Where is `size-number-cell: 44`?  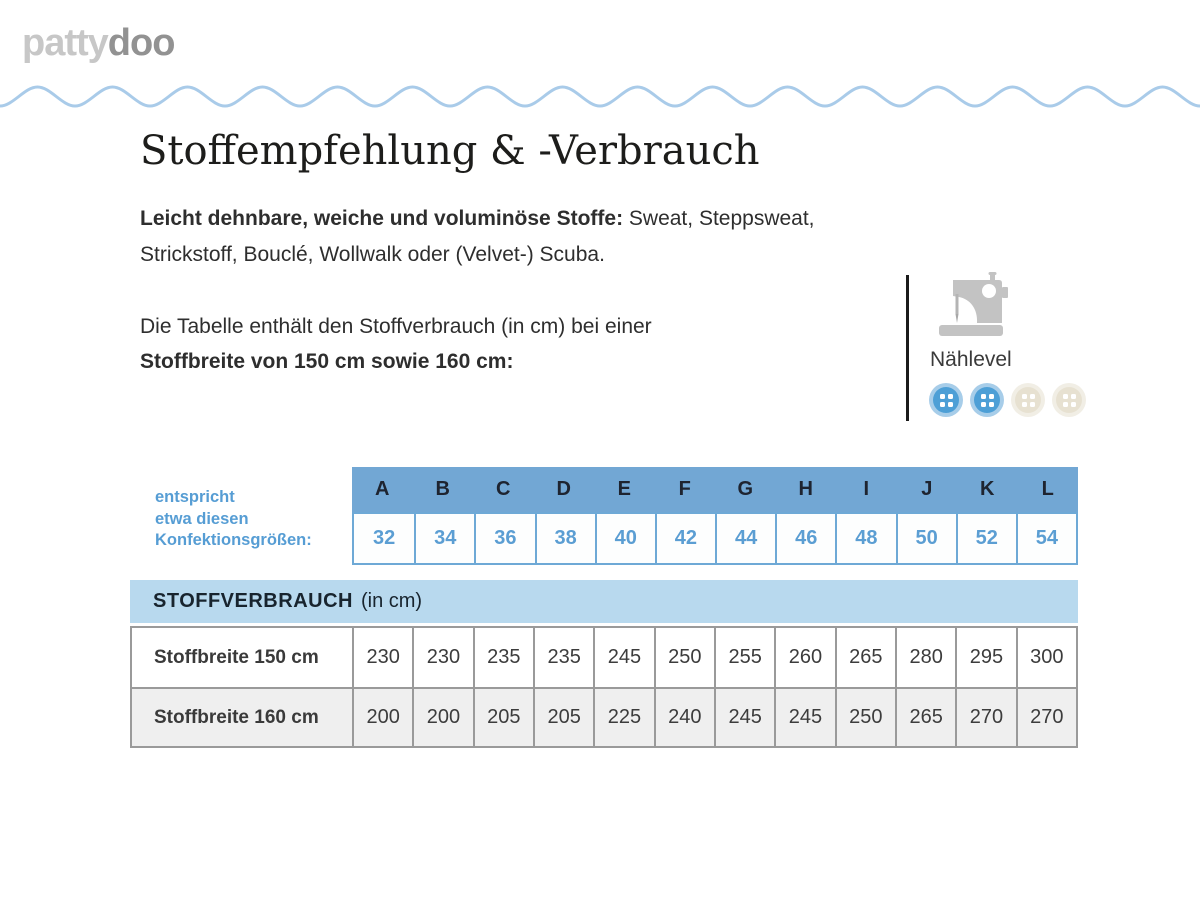 size-number-cell: 44 is located at coordinates (745, 538).